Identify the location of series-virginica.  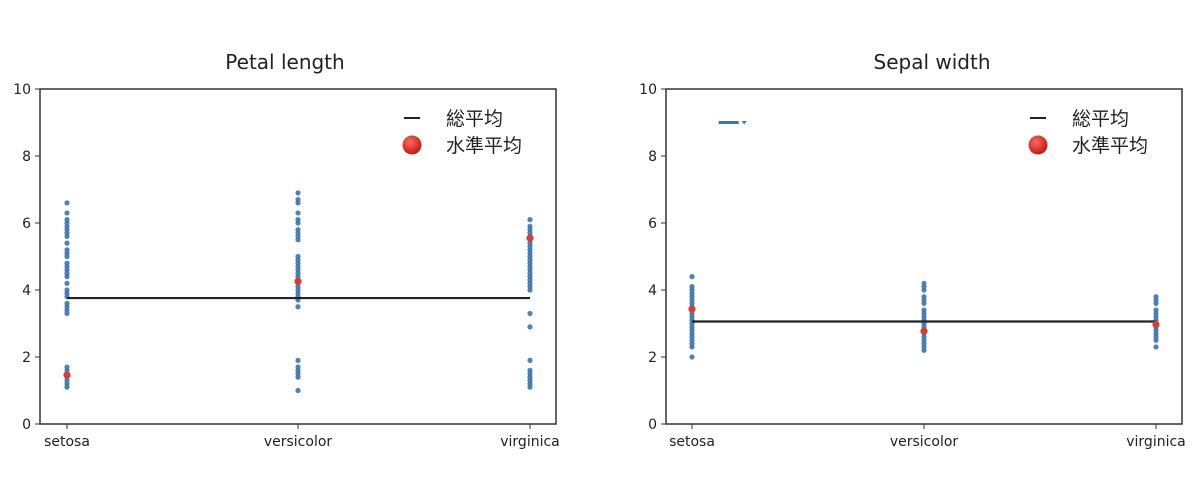
(530, 303).